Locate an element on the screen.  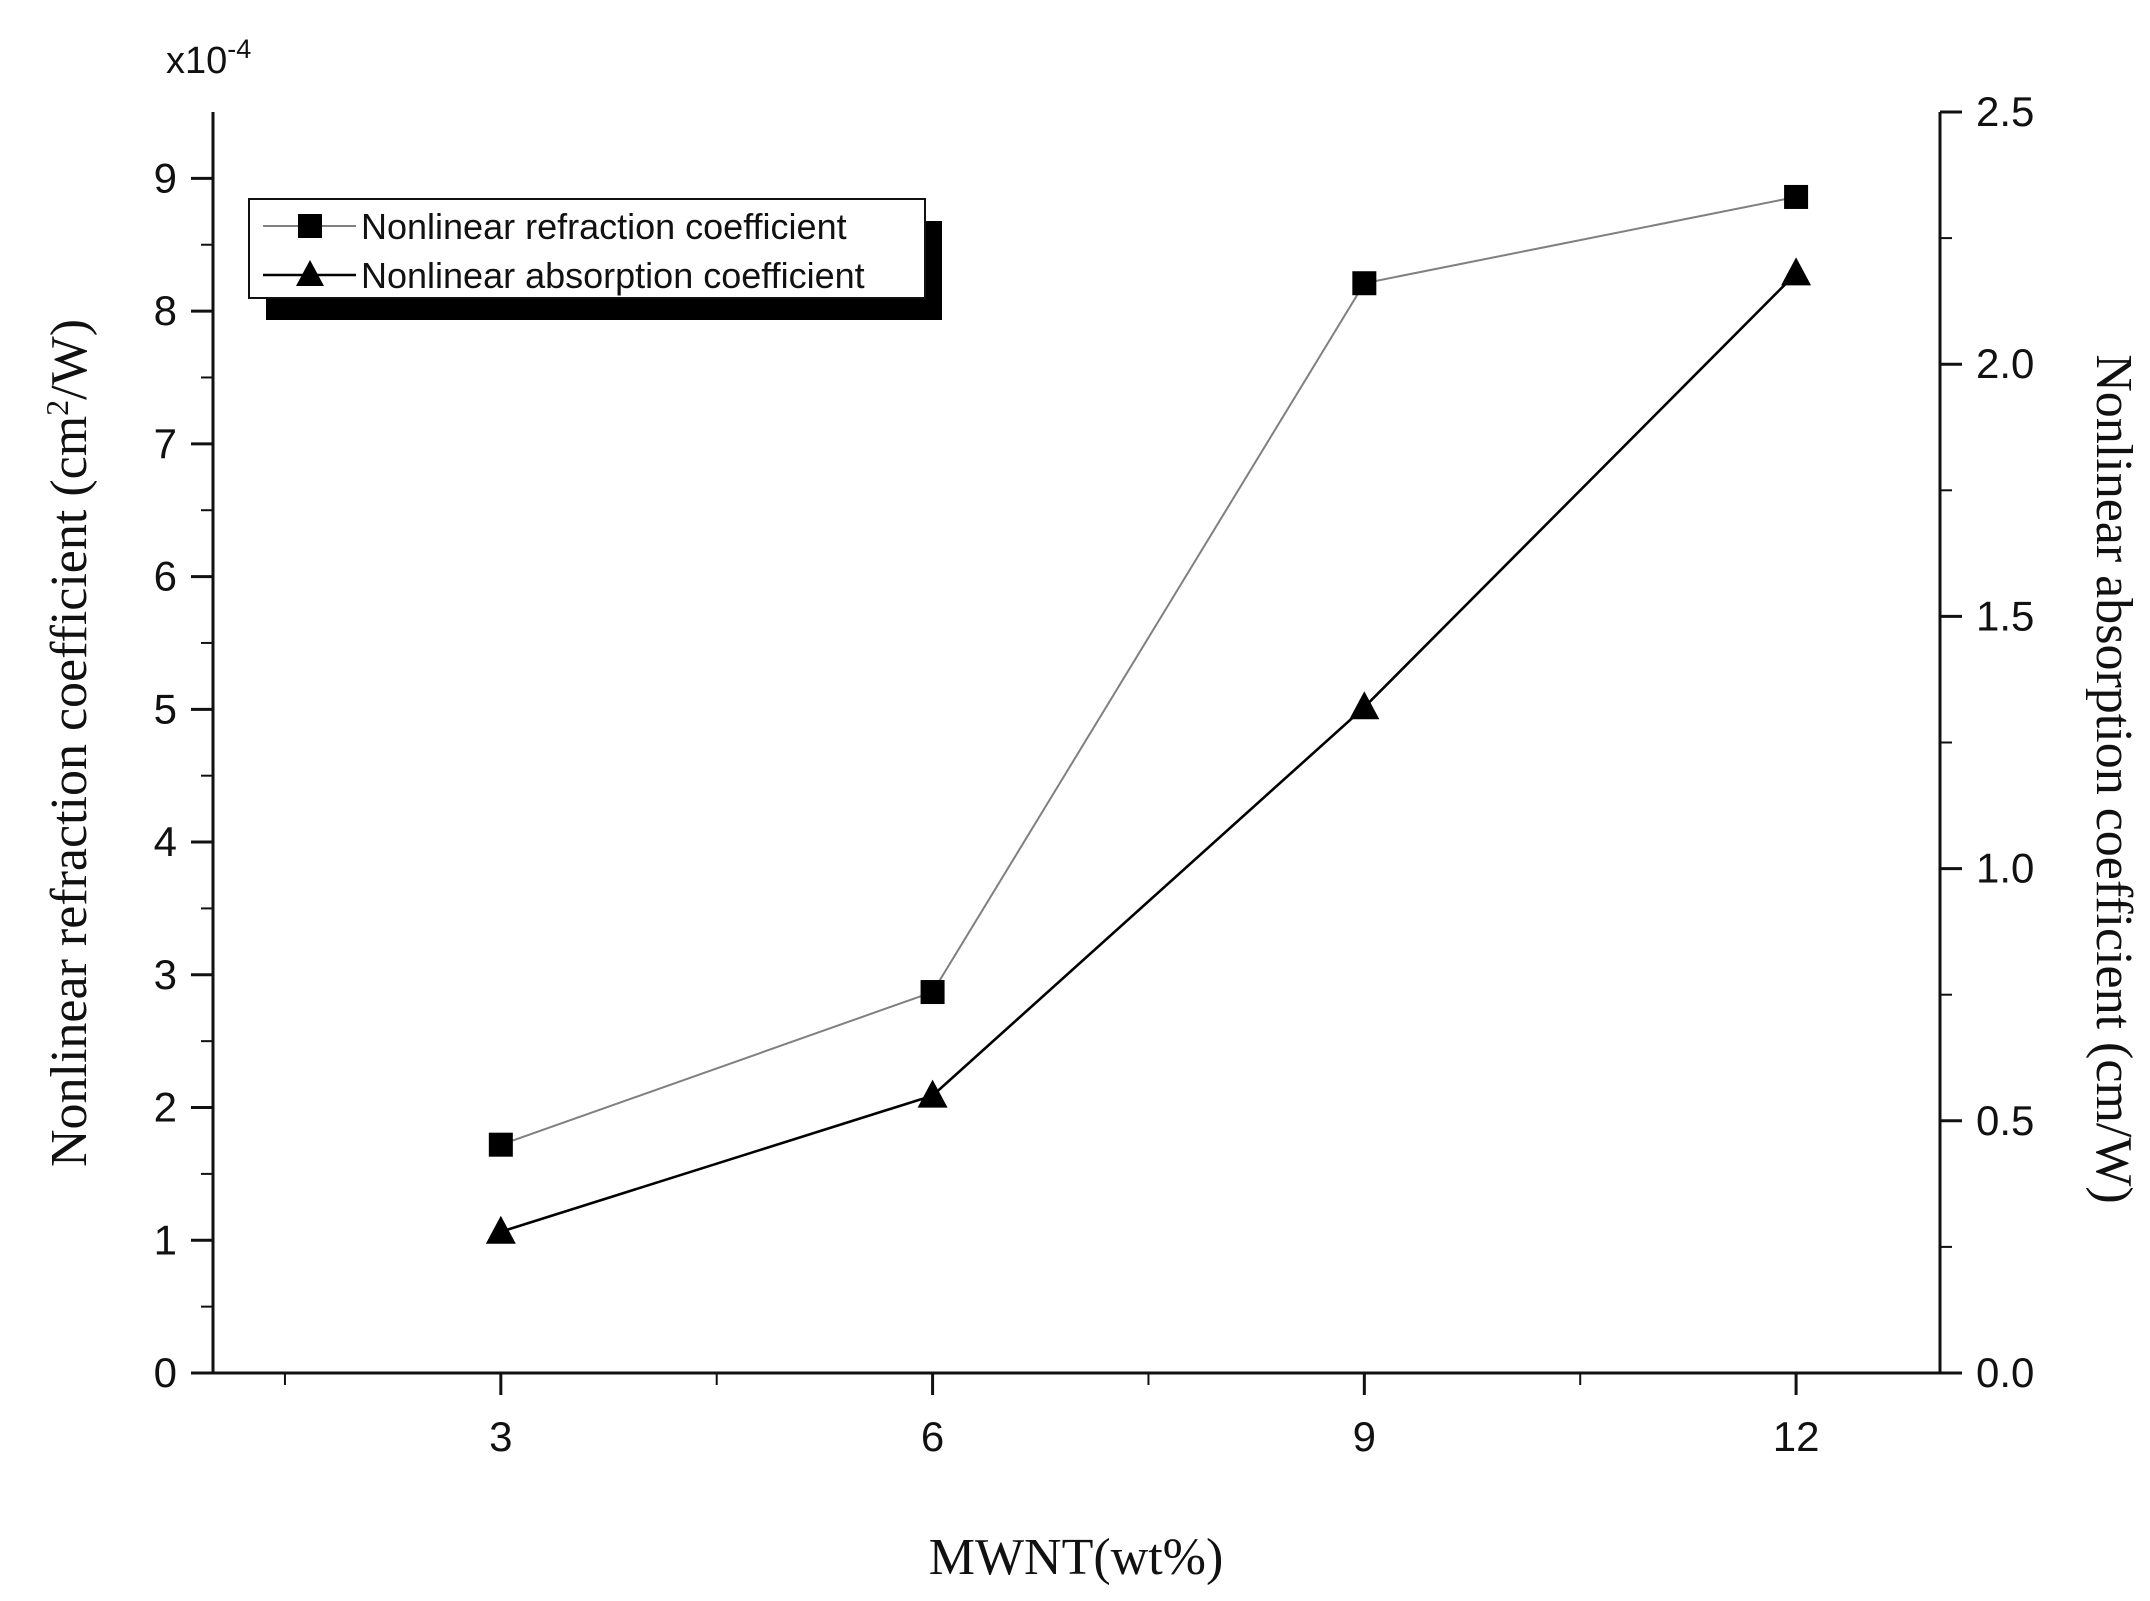
left-tick-label-7: 7 is located at coordinates (165, 443).